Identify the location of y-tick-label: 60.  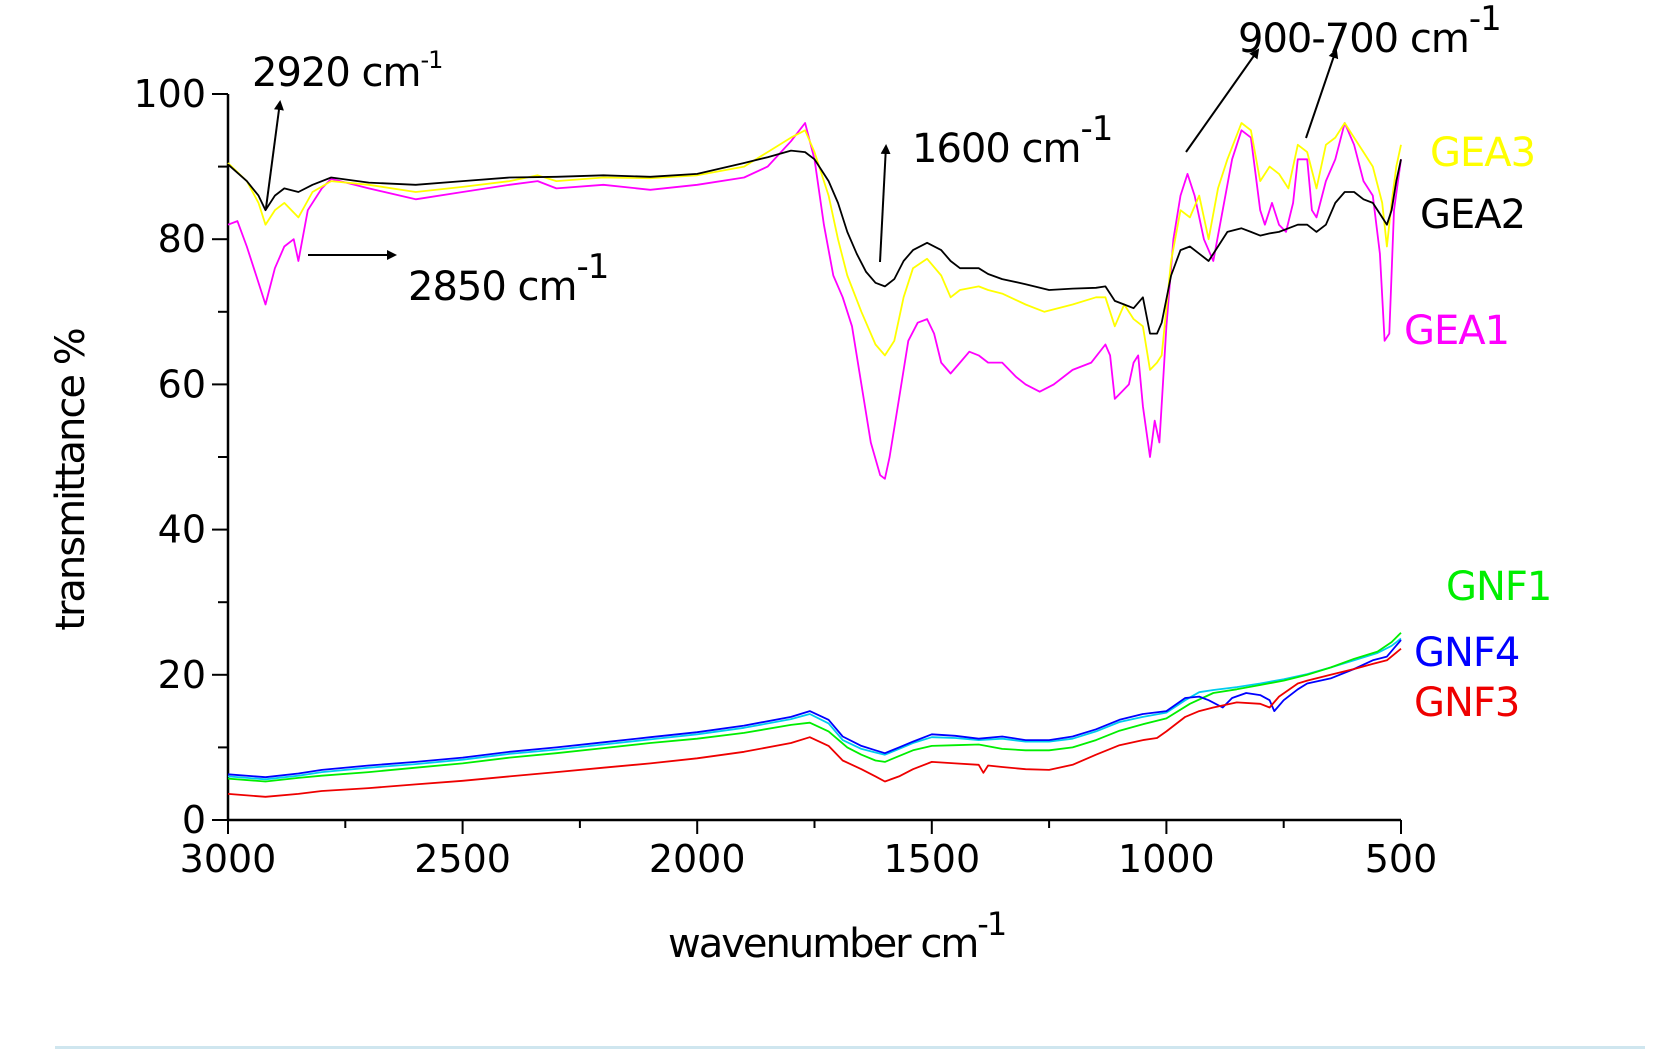
(182, 384).